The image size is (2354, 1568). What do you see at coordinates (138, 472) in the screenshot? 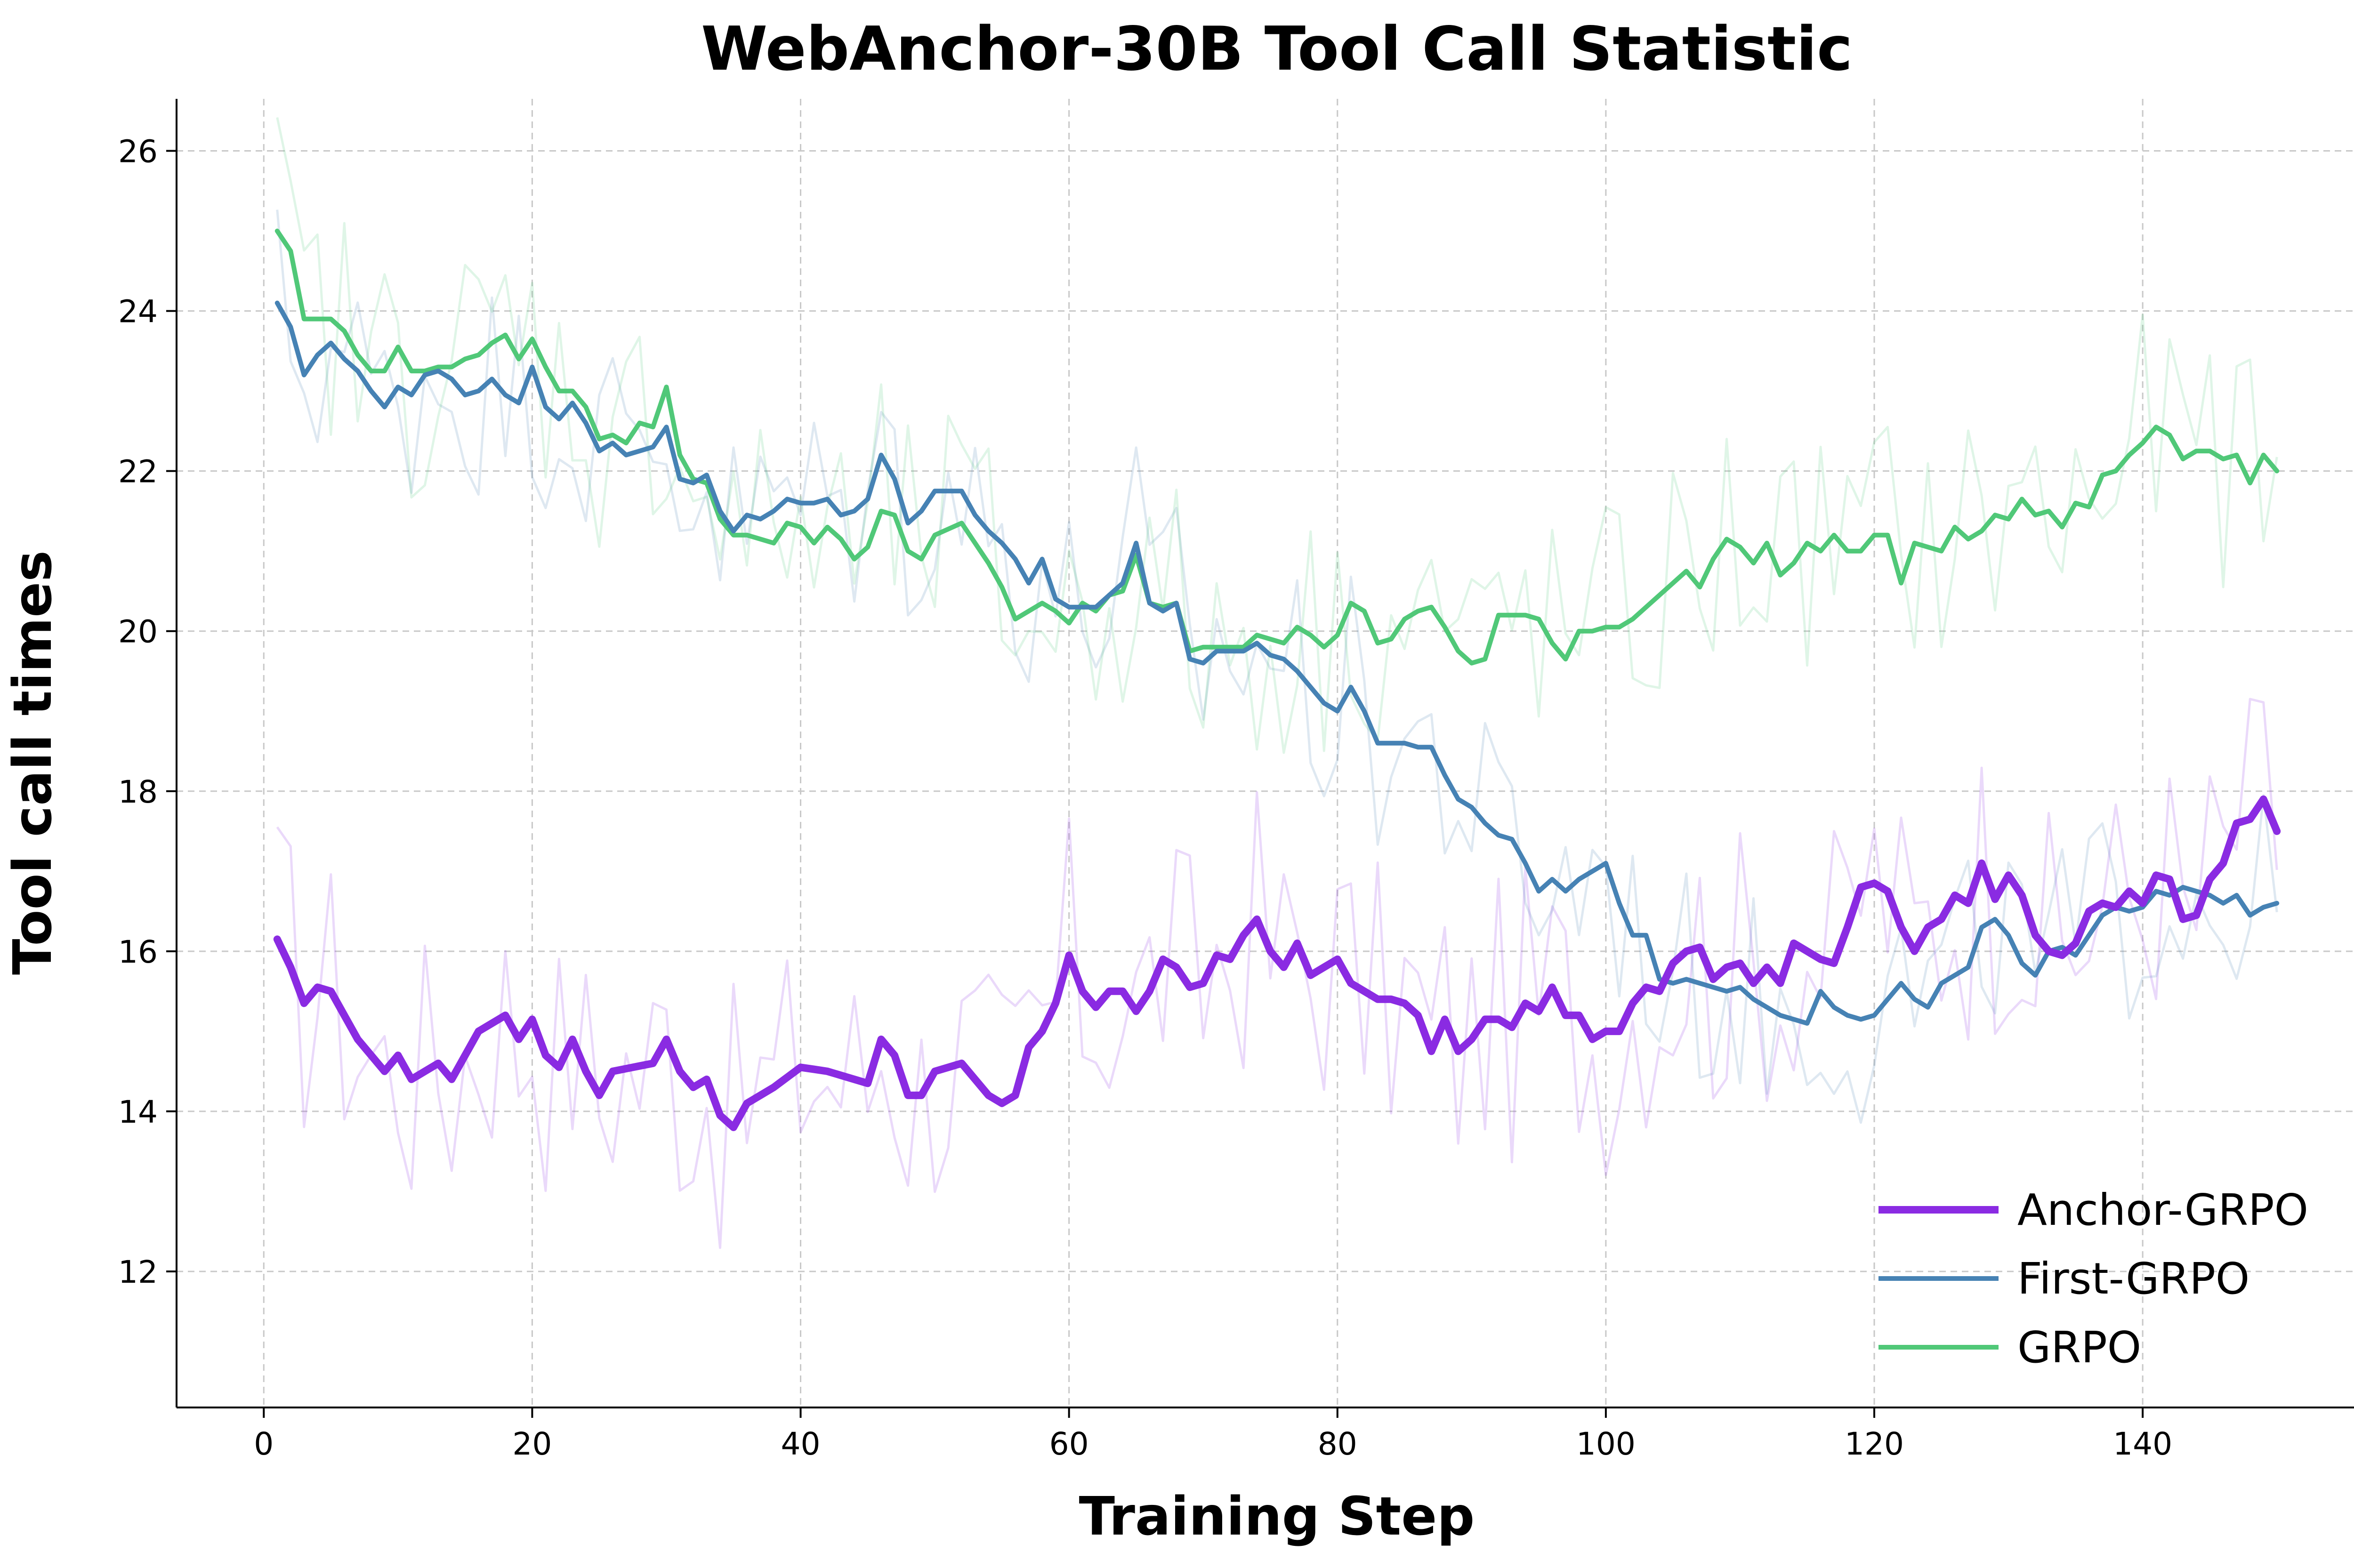
I see `y-tick-label: 22` at bounding box center [138, 472].